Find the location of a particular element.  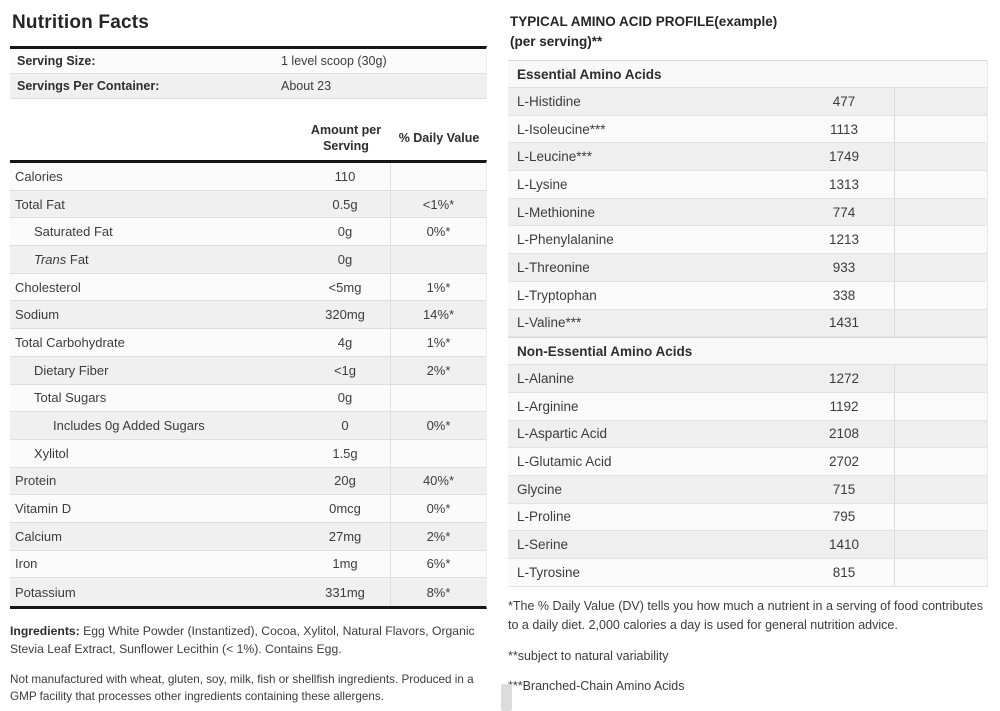

amino-value: 1410 is located at coordinates (844, 545).